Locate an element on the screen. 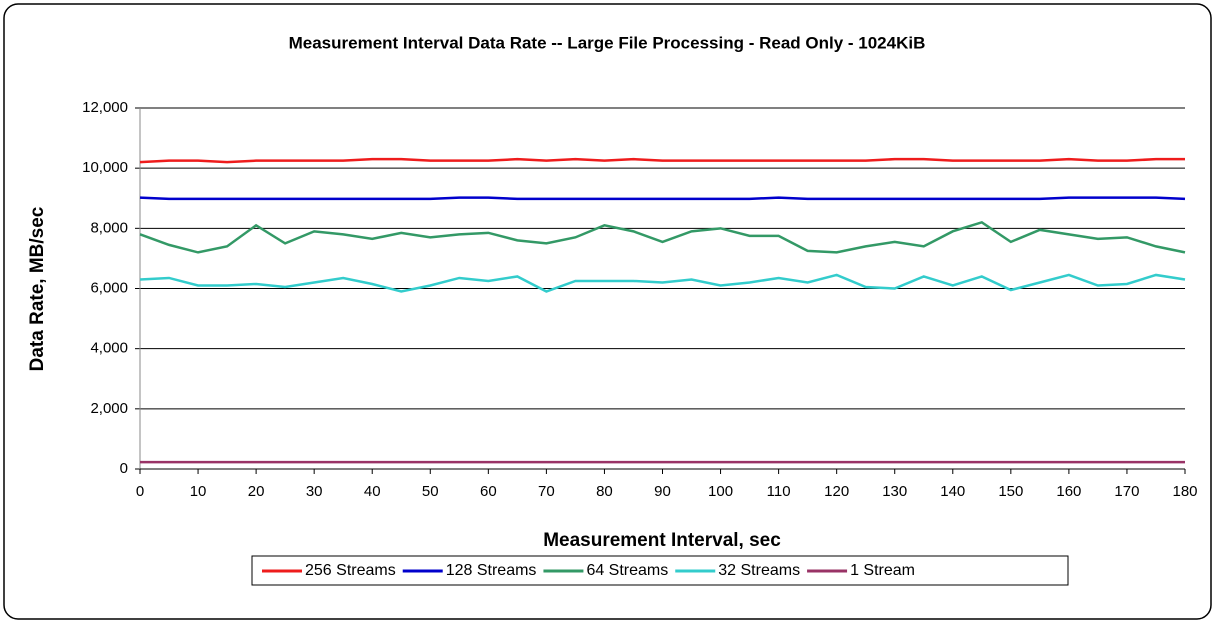 The height and width of the screenshot is (623, 1215). x-tick-label: 110 is located at coordinates (779, 491).